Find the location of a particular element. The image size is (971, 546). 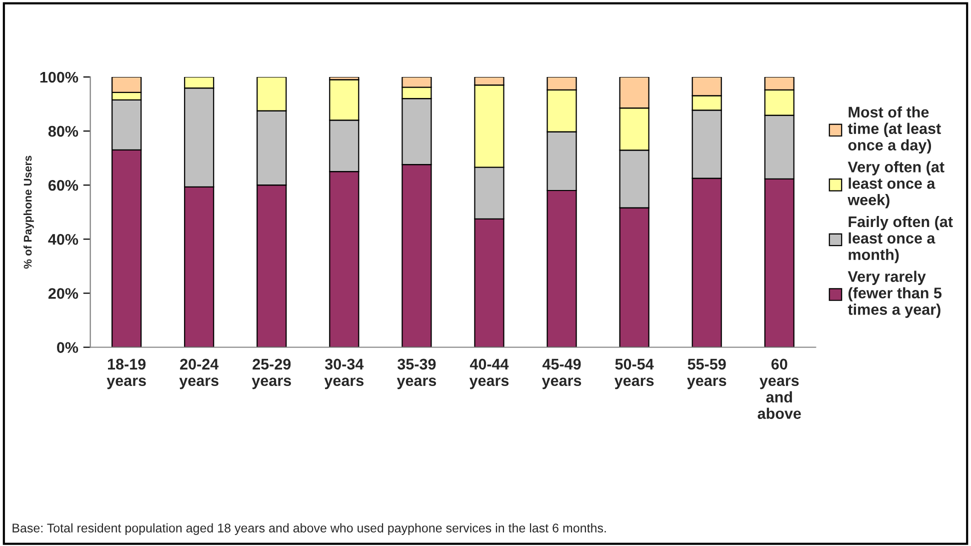

x-tick-label: 40-44 years is located at coordinates (489, 374).